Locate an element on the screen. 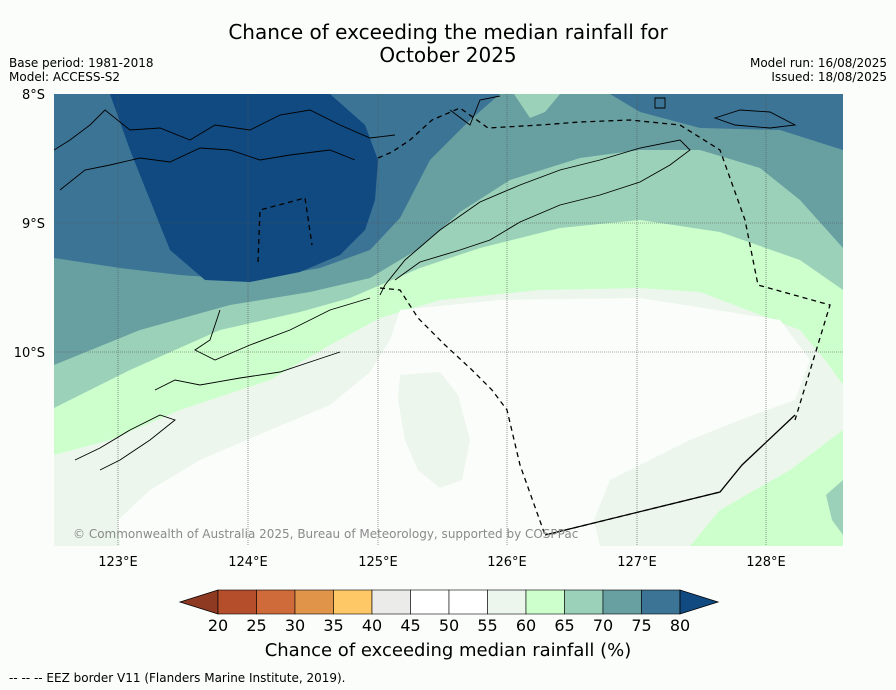 This screenshot has height=690, width=896. lon-label-128e: 128°E is located at coordinates (766, 562).